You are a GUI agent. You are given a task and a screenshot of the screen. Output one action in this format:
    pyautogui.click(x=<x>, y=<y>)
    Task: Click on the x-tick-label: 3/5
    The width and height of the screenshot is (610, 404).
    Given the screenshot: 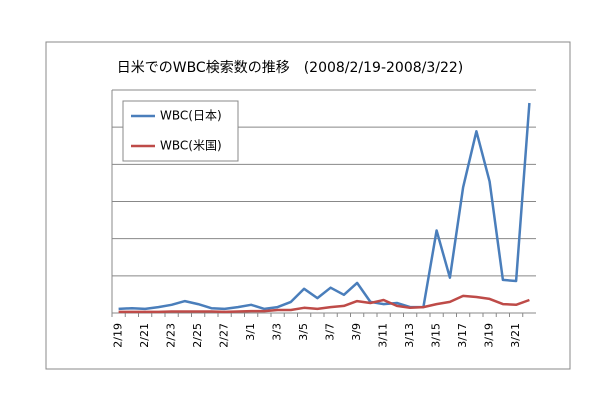 What is the action you would take?
    pyautogui.click(x=303, y=332)
    